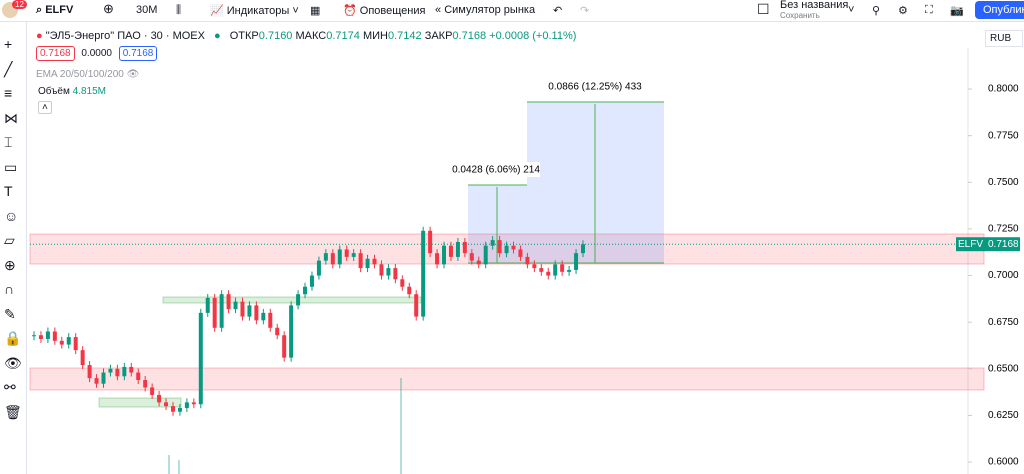 The width and height of the screenshot is (1024, 474). What do you see at coordinates (55, 53) in the screenshot?
I see `bid: 0.7168` at bounding box center [55, 53].